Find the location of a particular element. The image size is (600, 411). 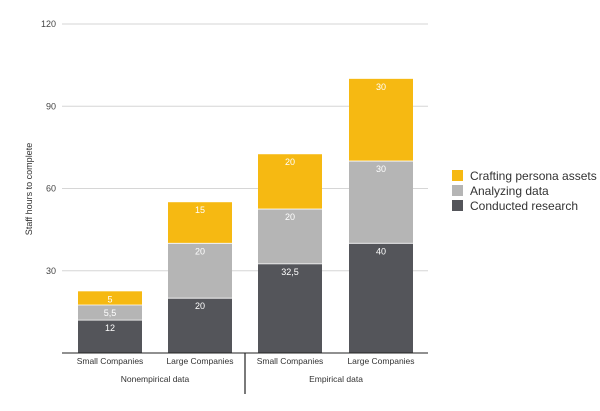

group-label: Nonempirical data is located at coordinates (155, 379).